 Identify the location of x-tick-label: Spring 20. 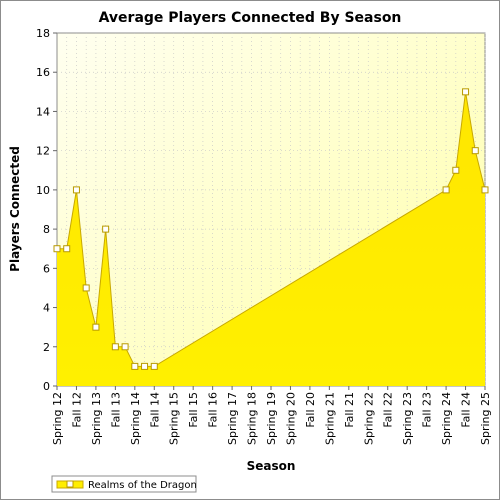
(290, 418).